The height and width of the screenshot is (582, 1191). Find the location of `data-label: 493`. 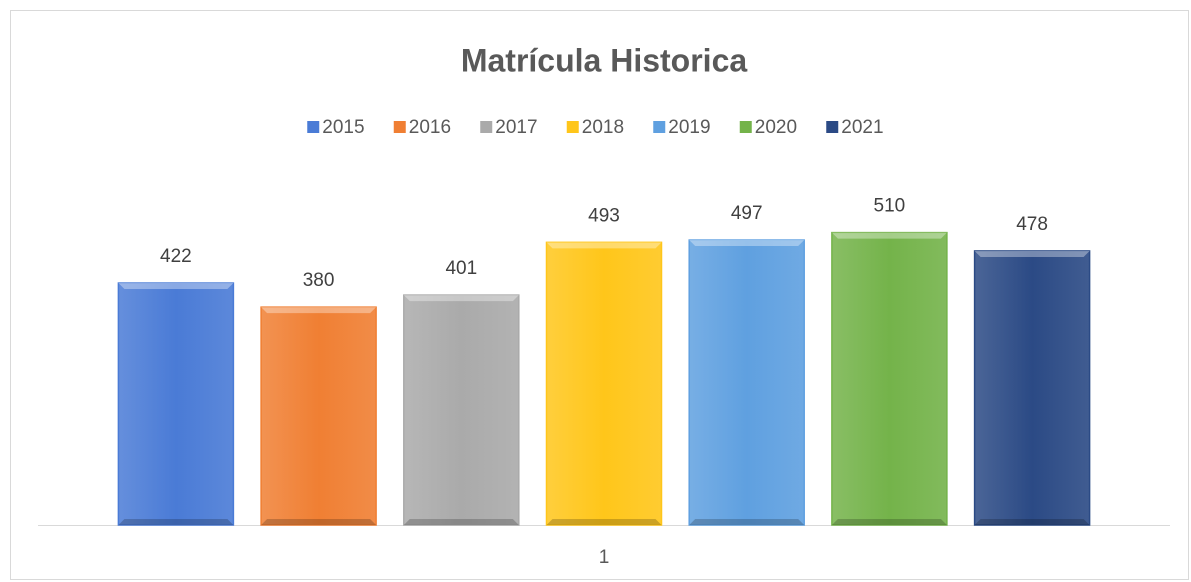

data-label: 493 is located at coordinates (604, 215).